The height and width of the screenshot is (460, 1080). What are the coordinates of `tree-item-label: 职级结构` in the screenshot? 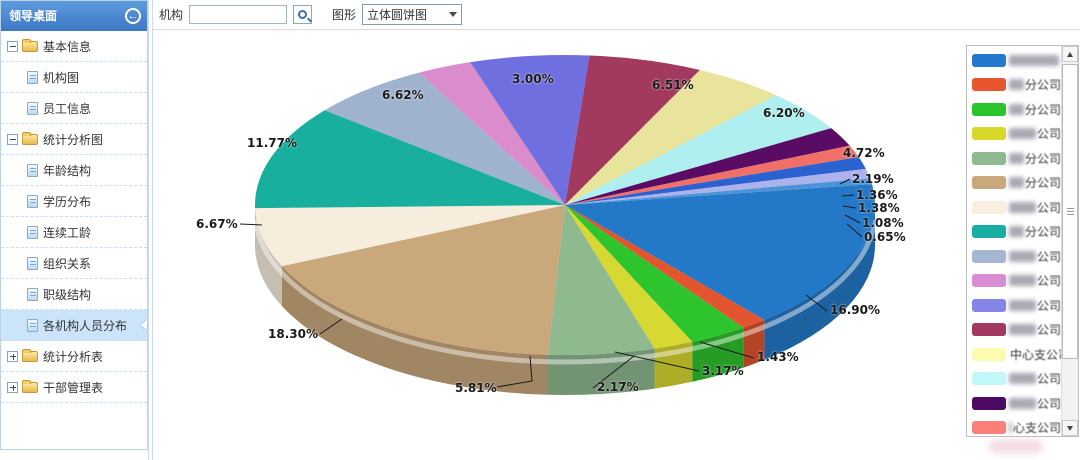 It's located at (67, 294).